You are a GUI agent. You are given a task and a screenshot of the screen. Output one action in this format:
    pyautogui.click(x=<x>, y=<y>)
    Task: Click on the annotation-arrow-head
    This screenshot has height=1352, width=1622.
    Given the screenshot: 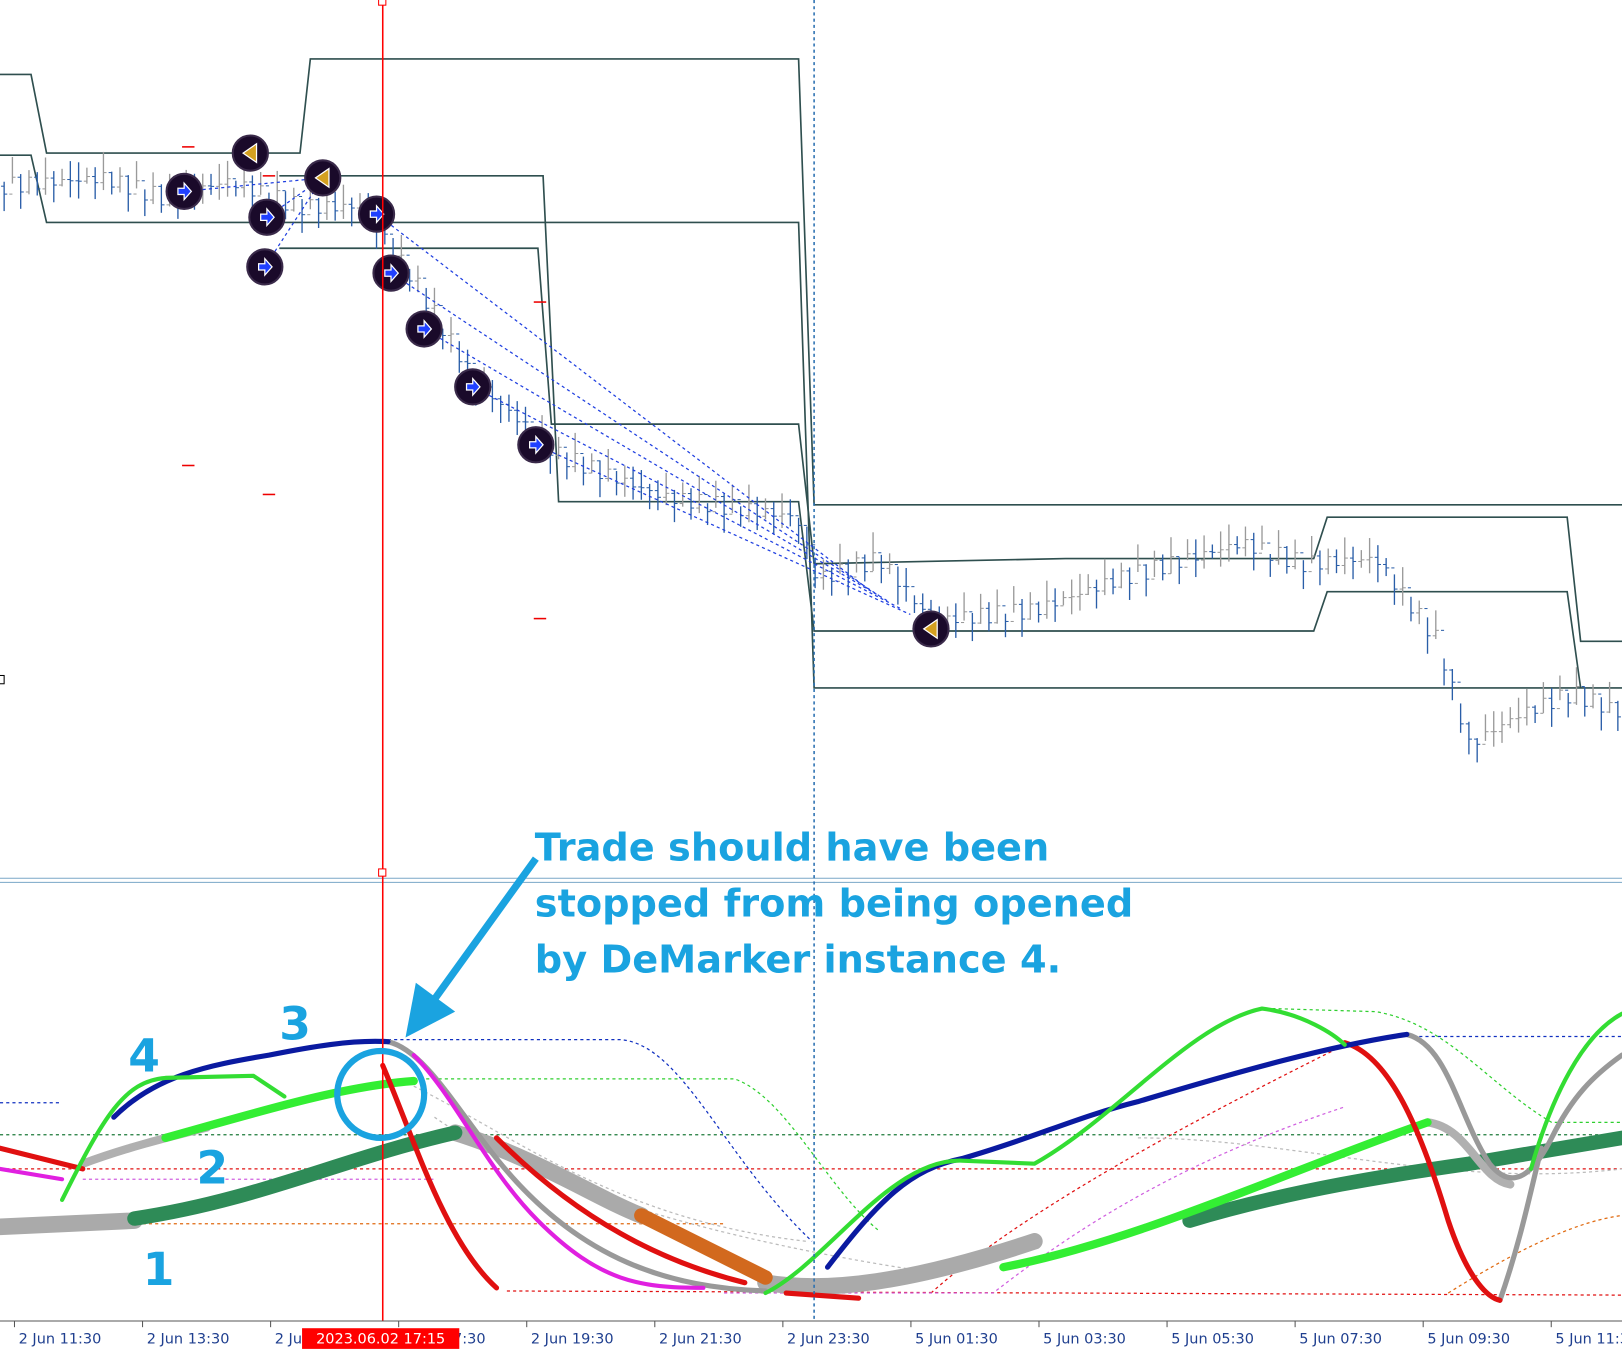 What is the action you would take?
    pyautogui.click(x=430, y=1010)
    